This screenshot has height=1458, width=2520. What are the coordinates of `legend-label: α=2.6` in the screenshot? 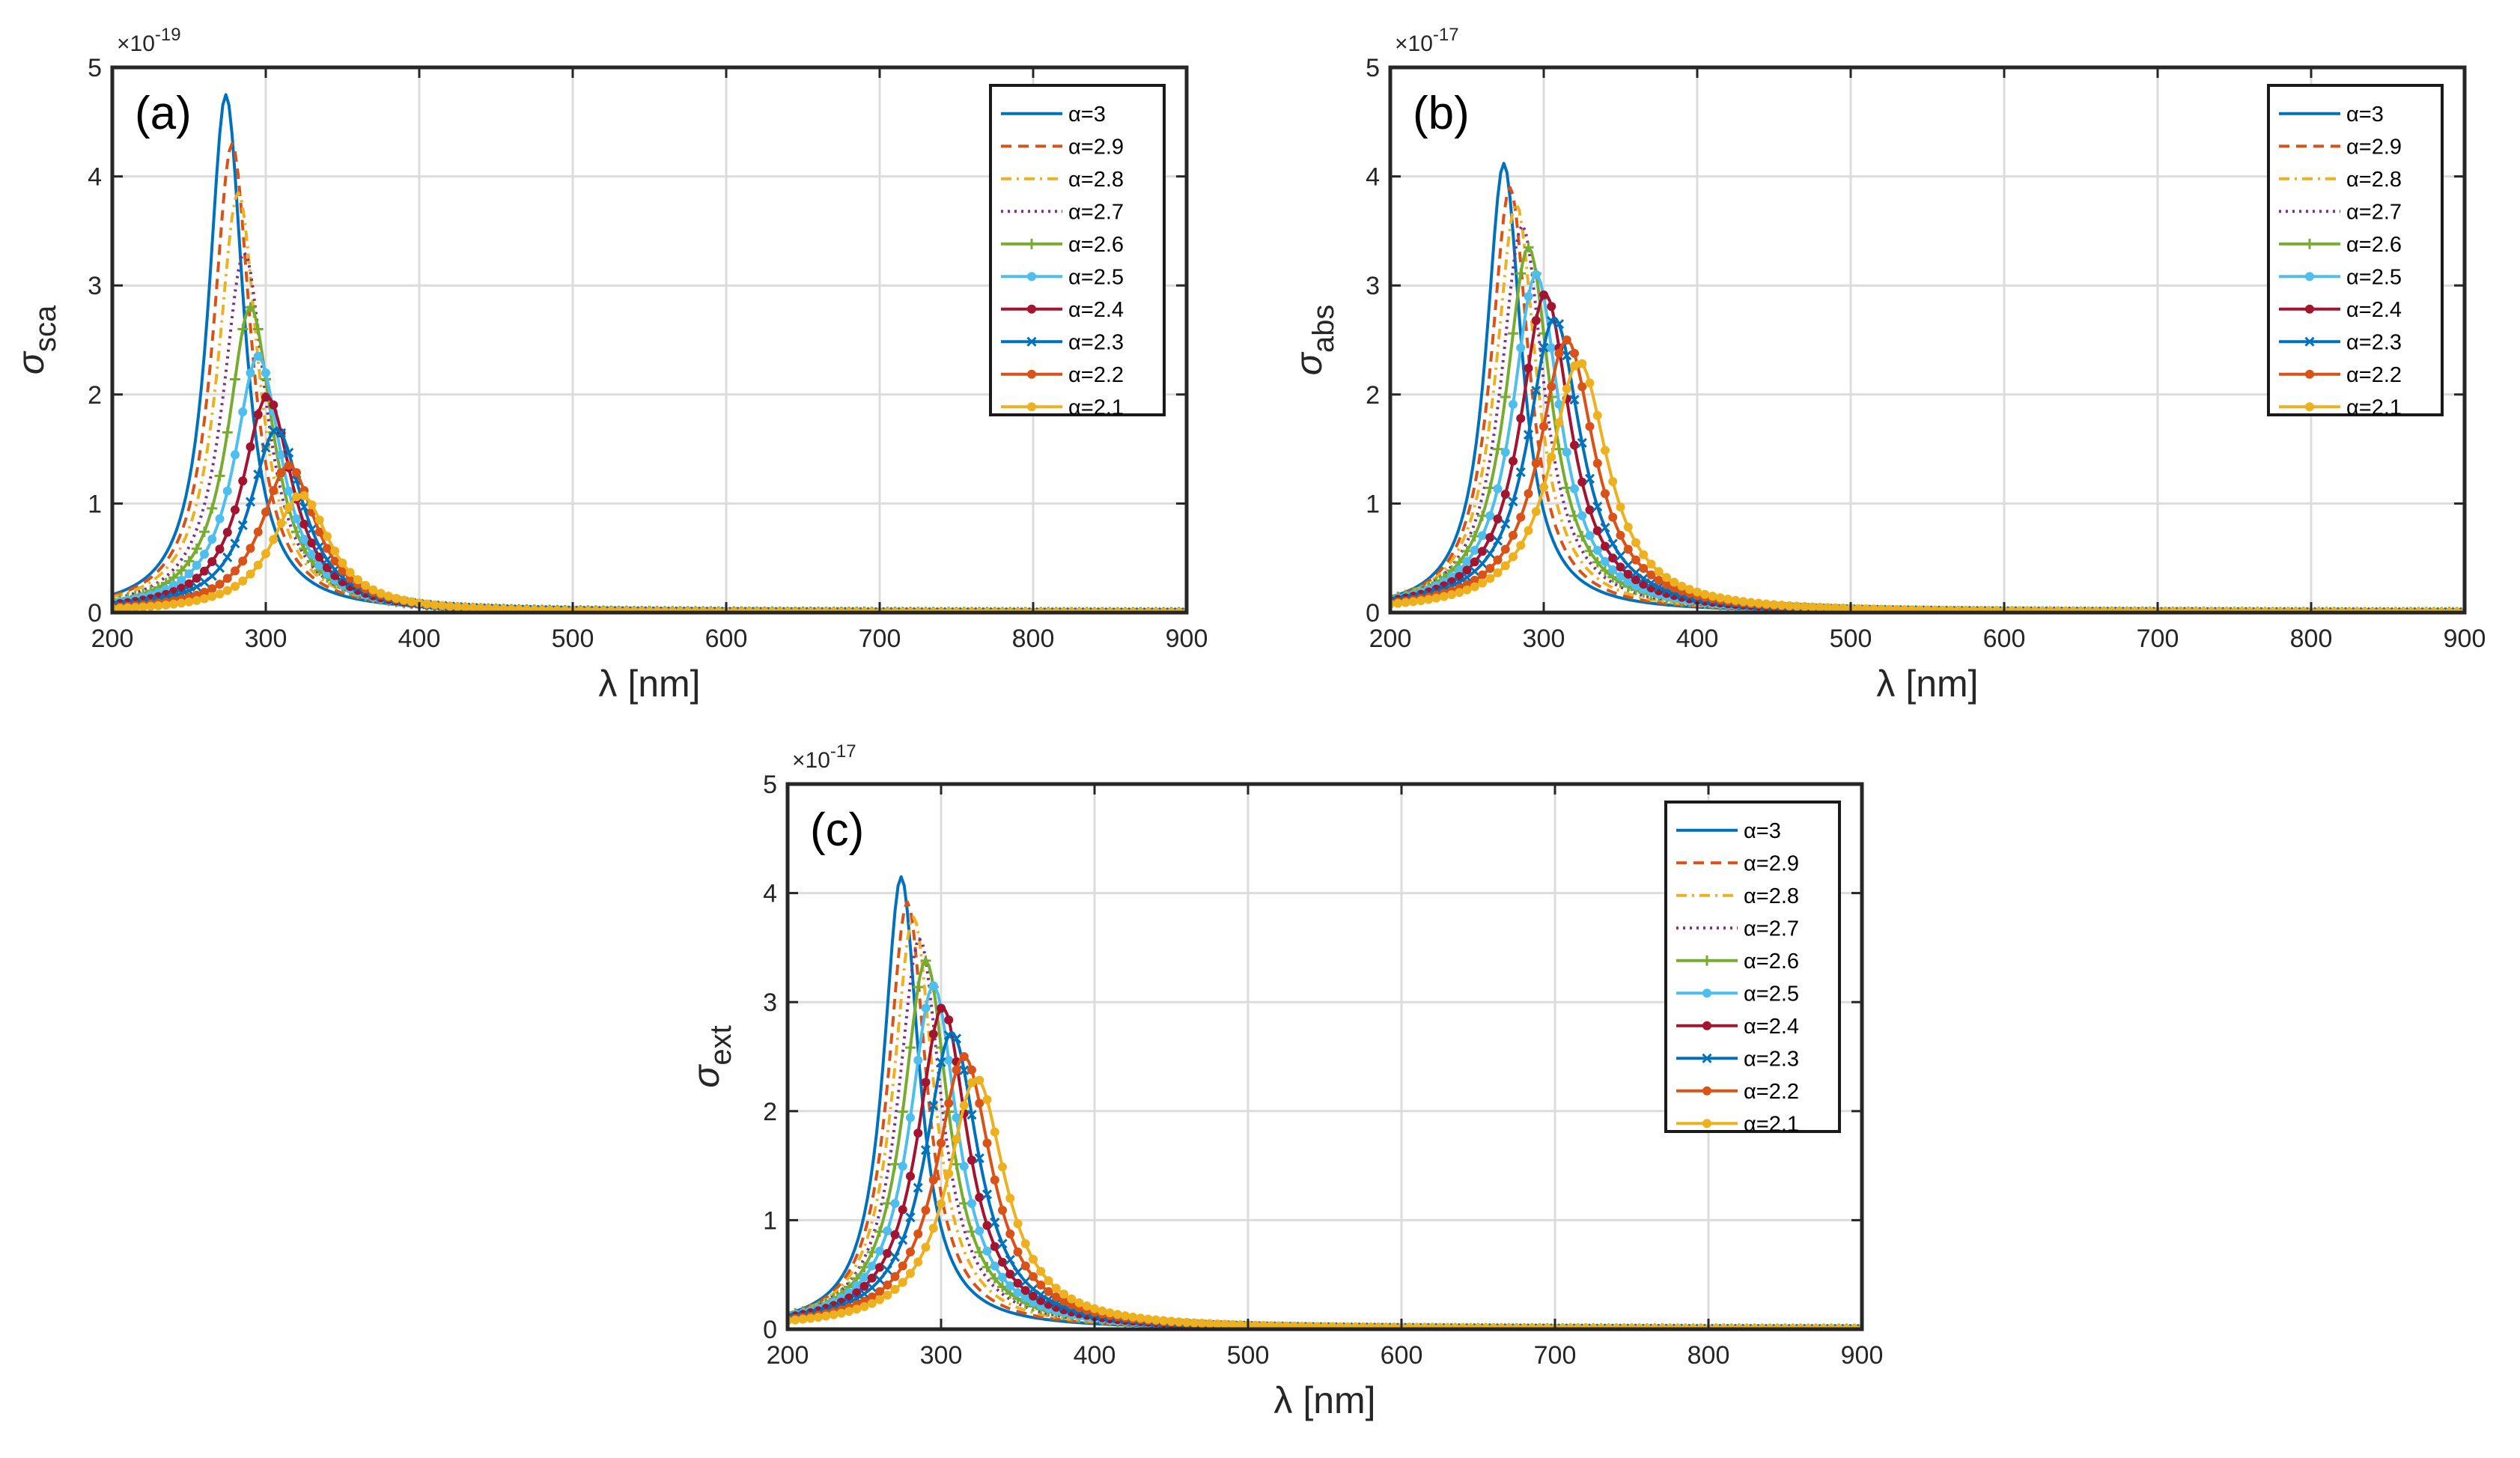 It's located at (2374, 245).